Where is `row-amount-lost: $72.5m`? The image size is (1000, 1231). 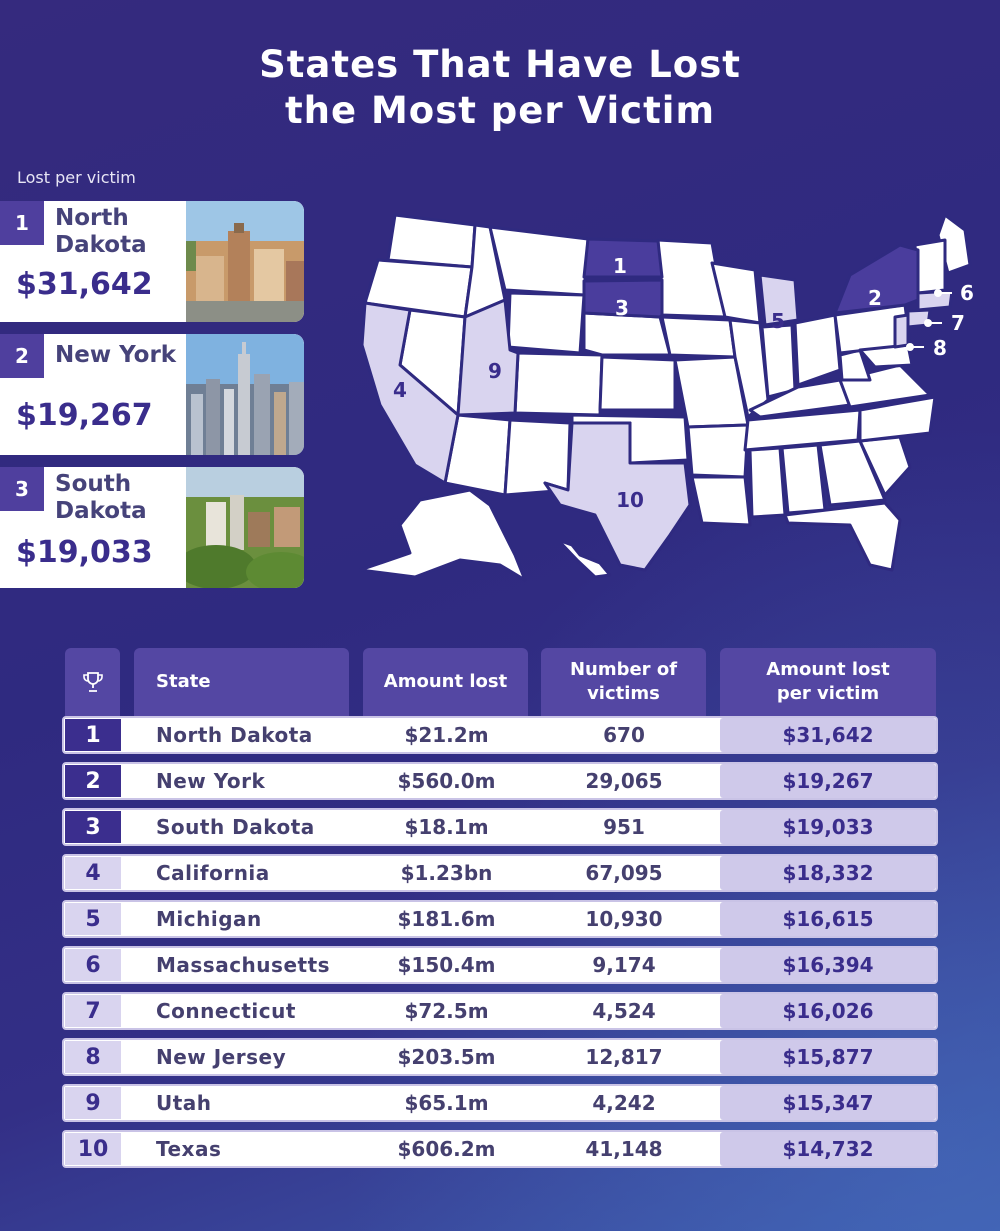
row-amount-lost: $72.5m is located at coordinates (446, 1011).